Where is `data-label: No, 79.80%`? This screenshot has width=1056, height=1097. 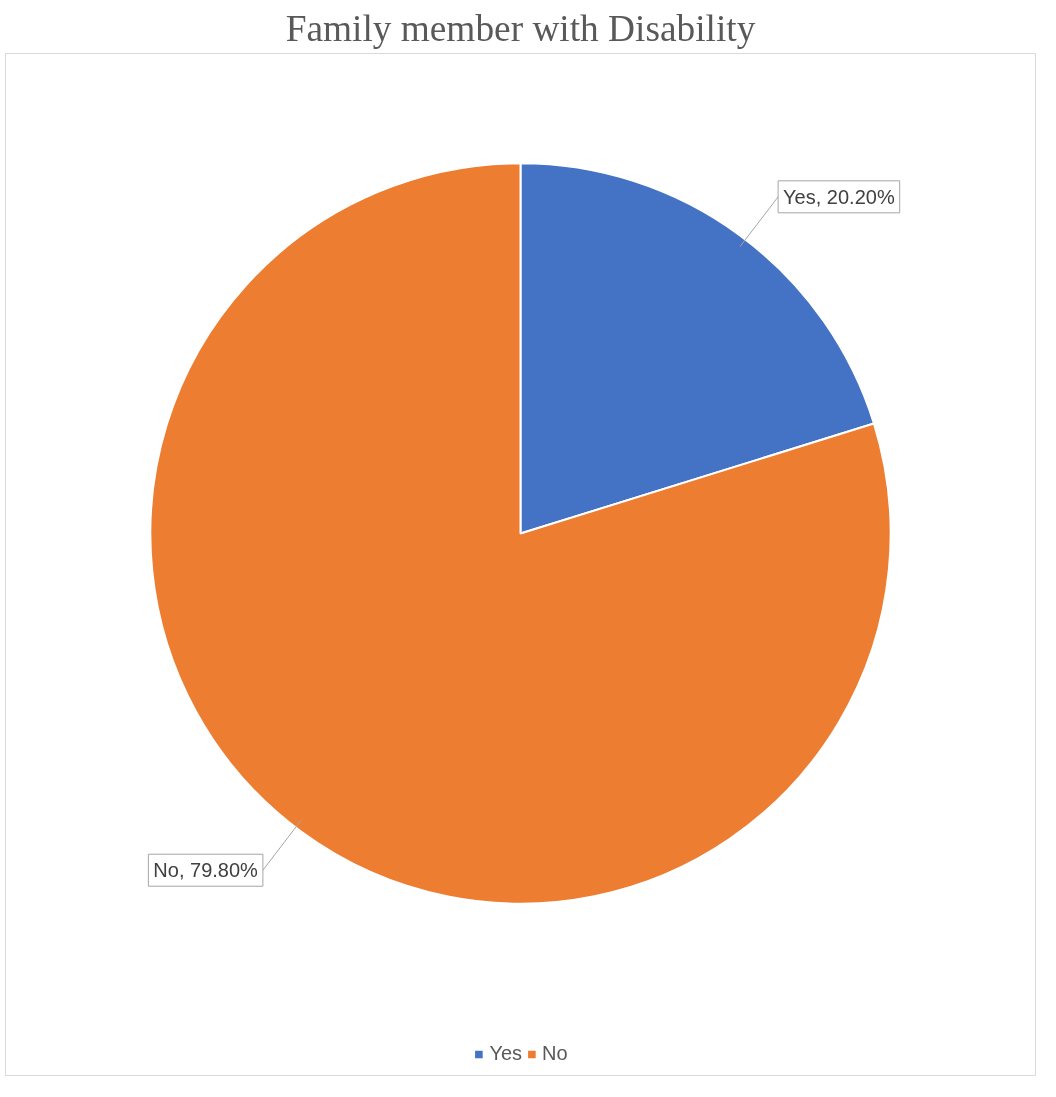 data-label: No, 79.80% is located at coordinates (206, 870).